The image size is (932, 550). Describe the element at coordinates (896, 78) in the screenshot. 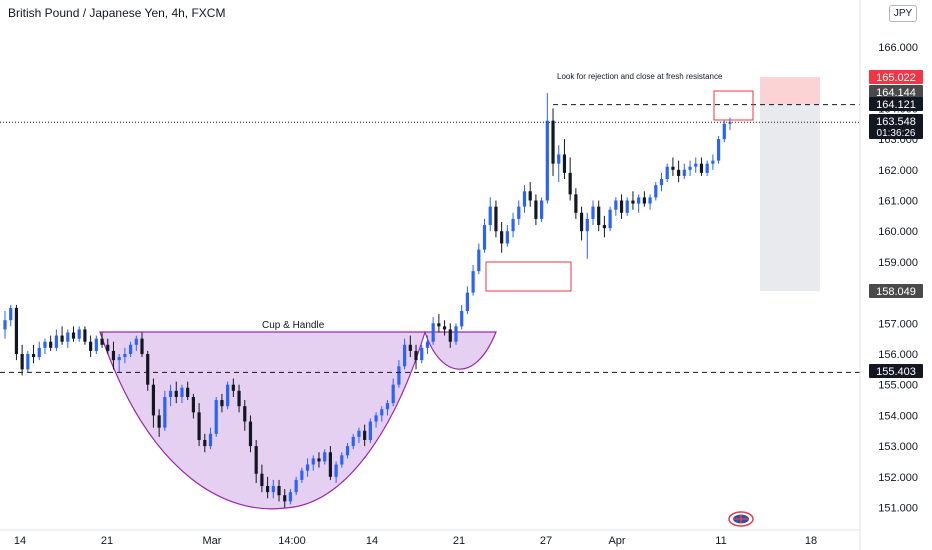

I see `price-label-text: 165.022` at that location.